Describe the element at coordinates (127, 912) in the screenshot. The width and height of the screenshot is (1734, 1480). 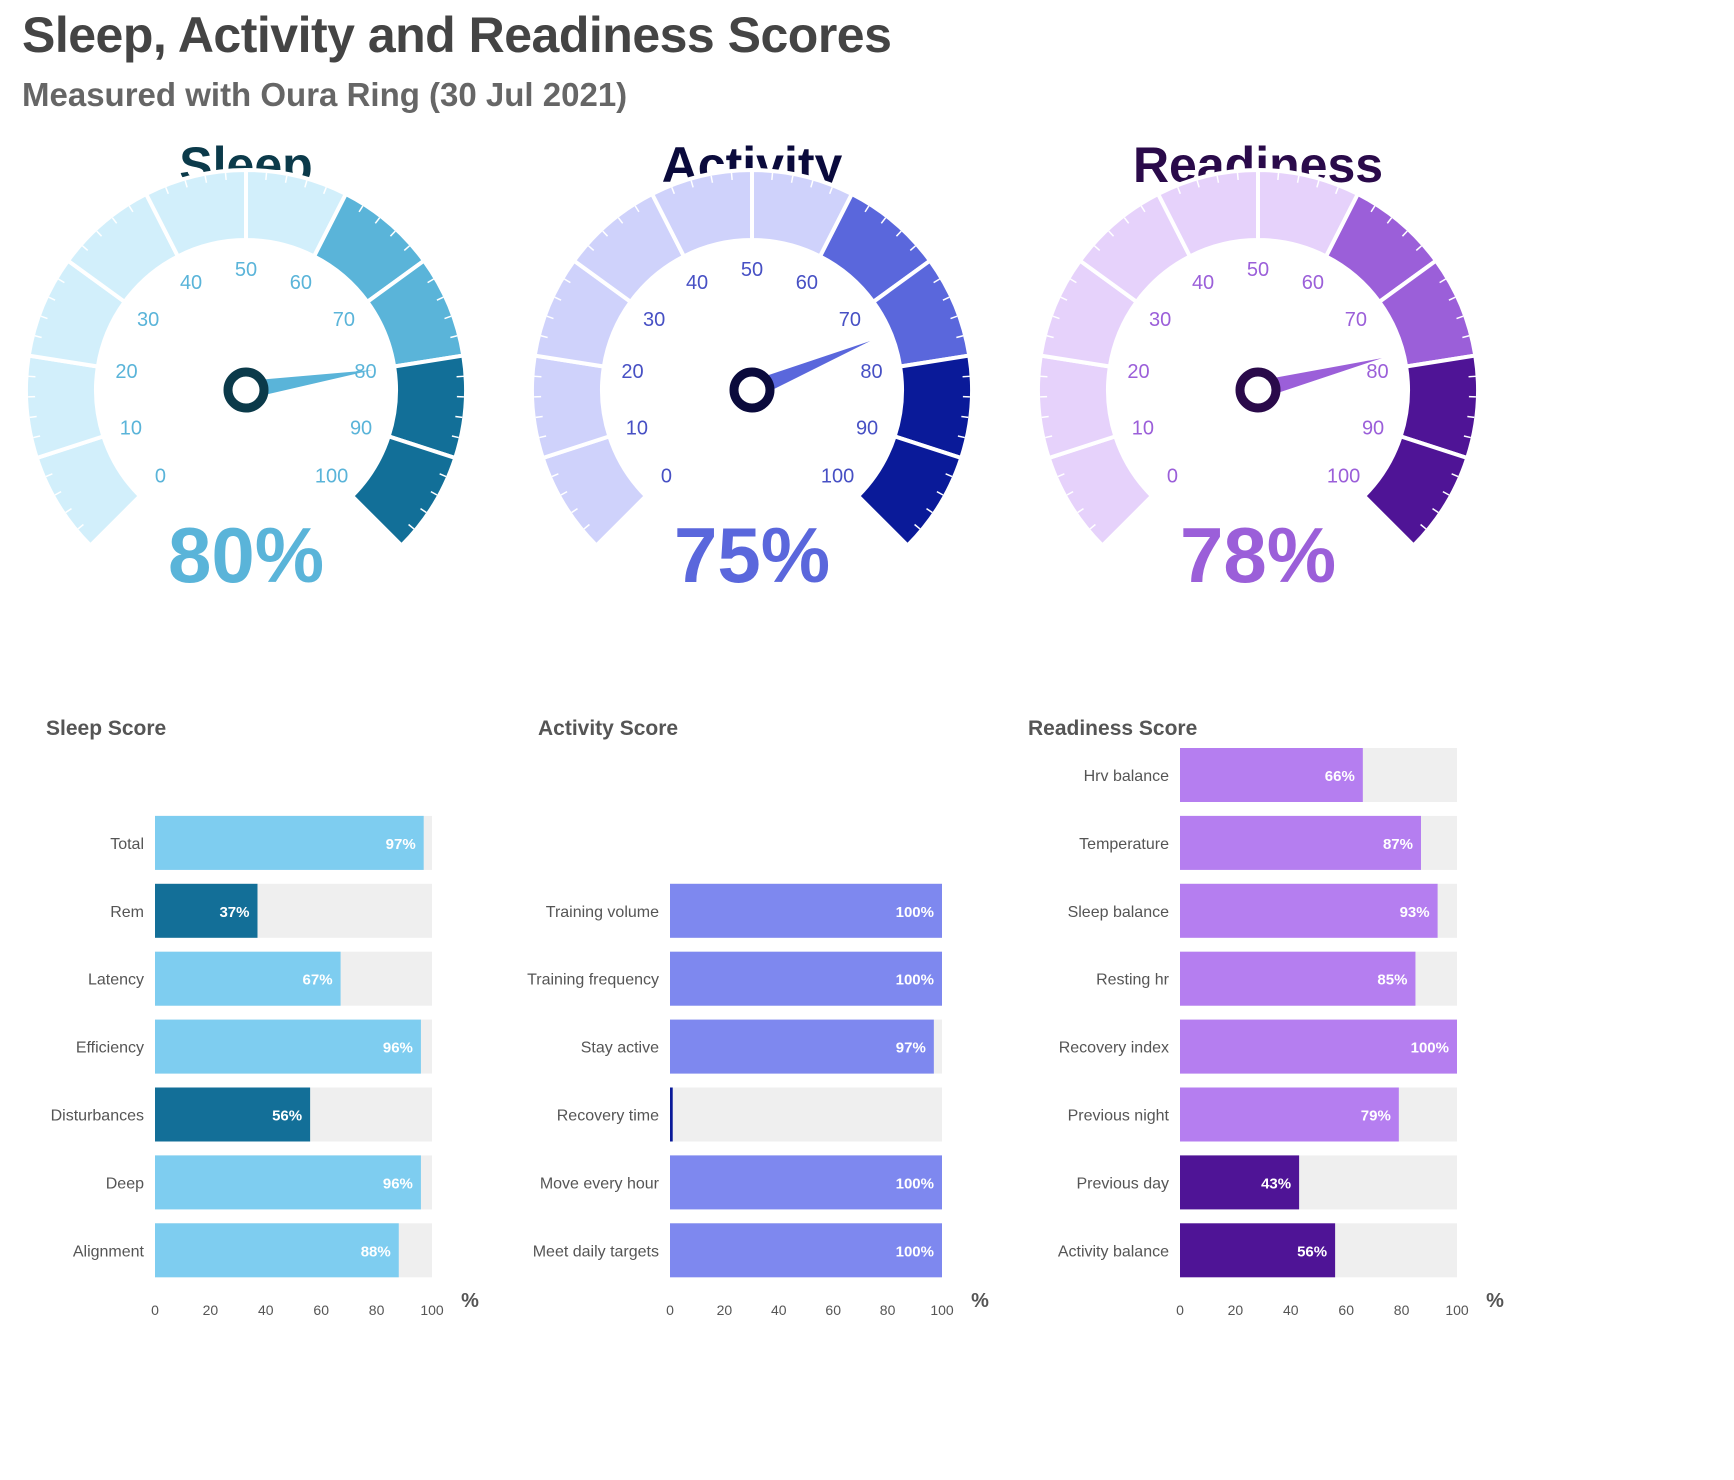
I see `category-label-rem: Rem` at that location.